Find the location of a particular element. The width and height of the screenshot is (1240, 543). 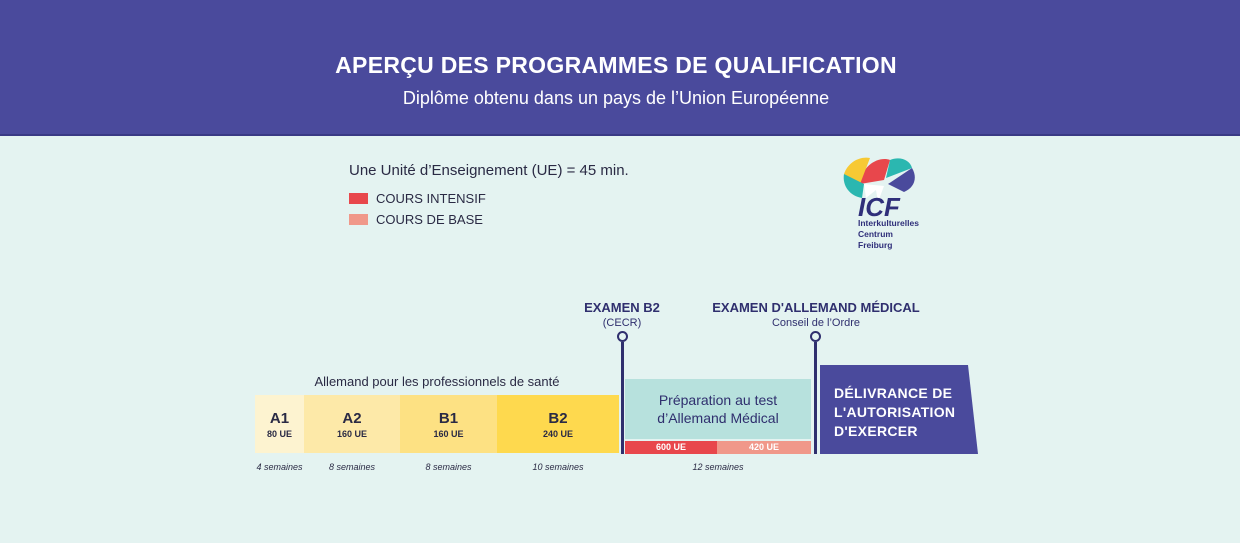

preparation-intensive-bar: 600 UE is located at coordinates (671, 447).